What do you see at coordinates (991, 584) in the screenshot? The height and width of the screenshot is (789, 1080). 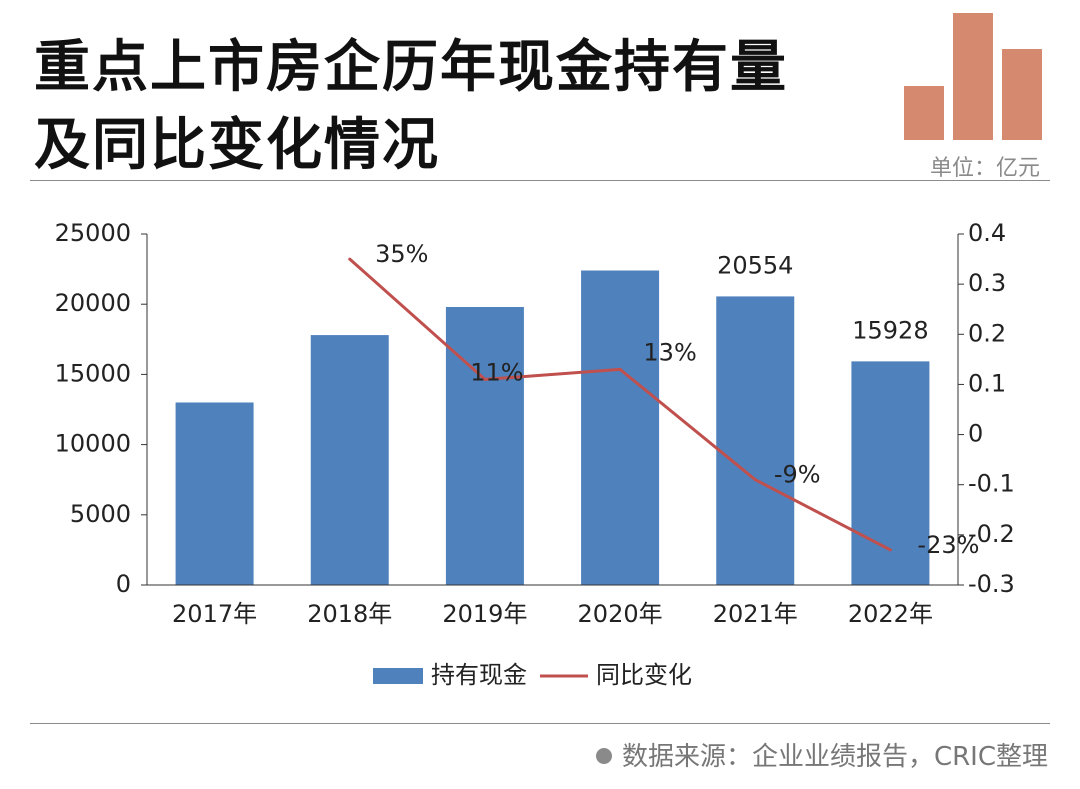 I see `right-tick-label-0: -0.3` at bounding box center [991, 584].